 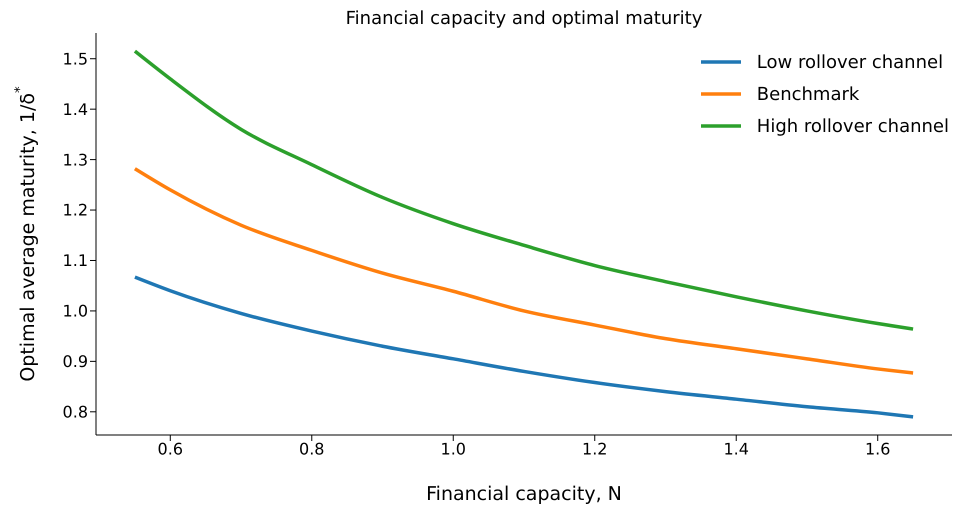 I want to click on y-tick-label: 1.2, so click(x=75, y=210).